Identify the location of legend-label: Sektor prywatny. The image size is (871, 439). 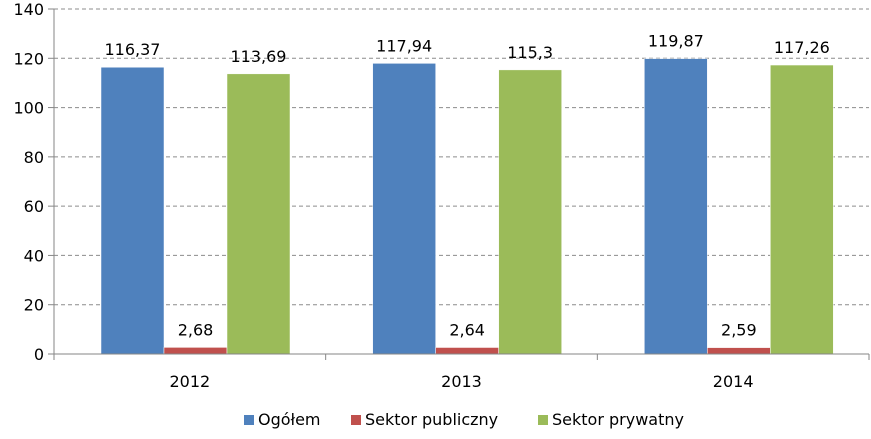
(618, 419).